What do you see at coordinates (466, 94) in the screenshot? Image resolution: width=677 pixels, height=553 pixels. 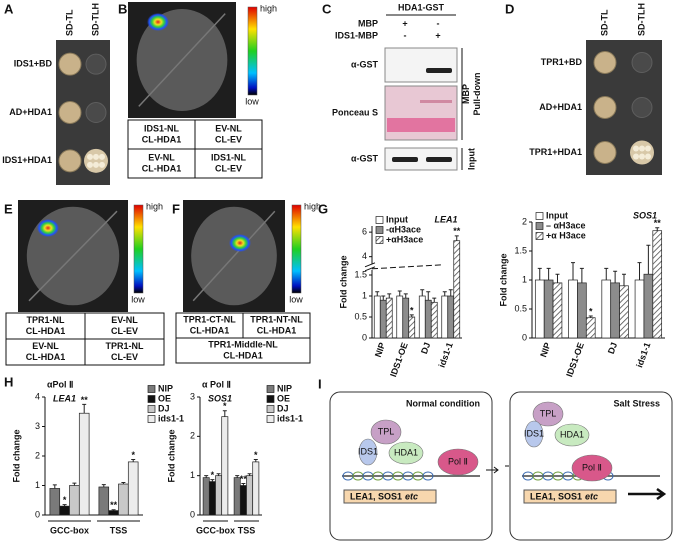 I see `group-label: MBP` at bounding box center [466, 94].